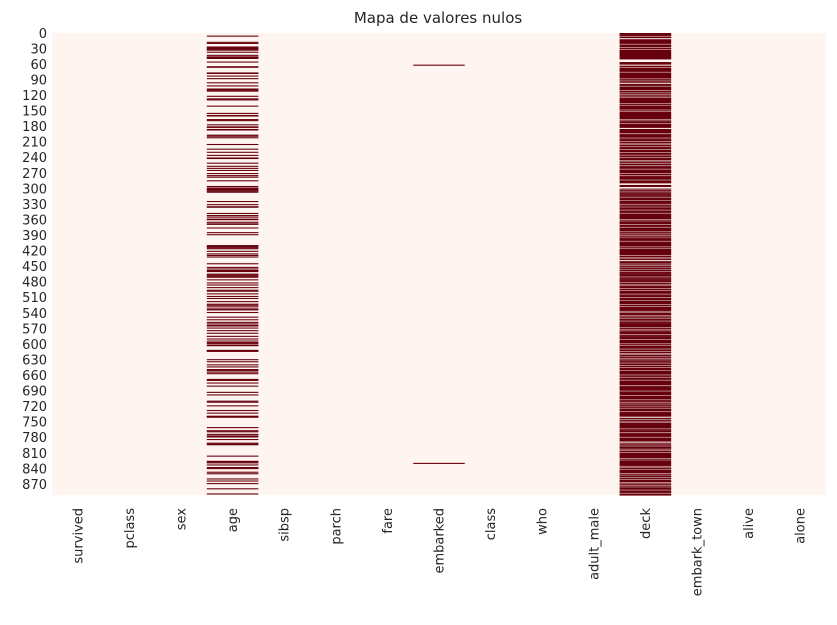  What do you see at coordinates (34, 220) in the screenshot?
I see `y-tick-label: 360` at bounding box center [34, 220].